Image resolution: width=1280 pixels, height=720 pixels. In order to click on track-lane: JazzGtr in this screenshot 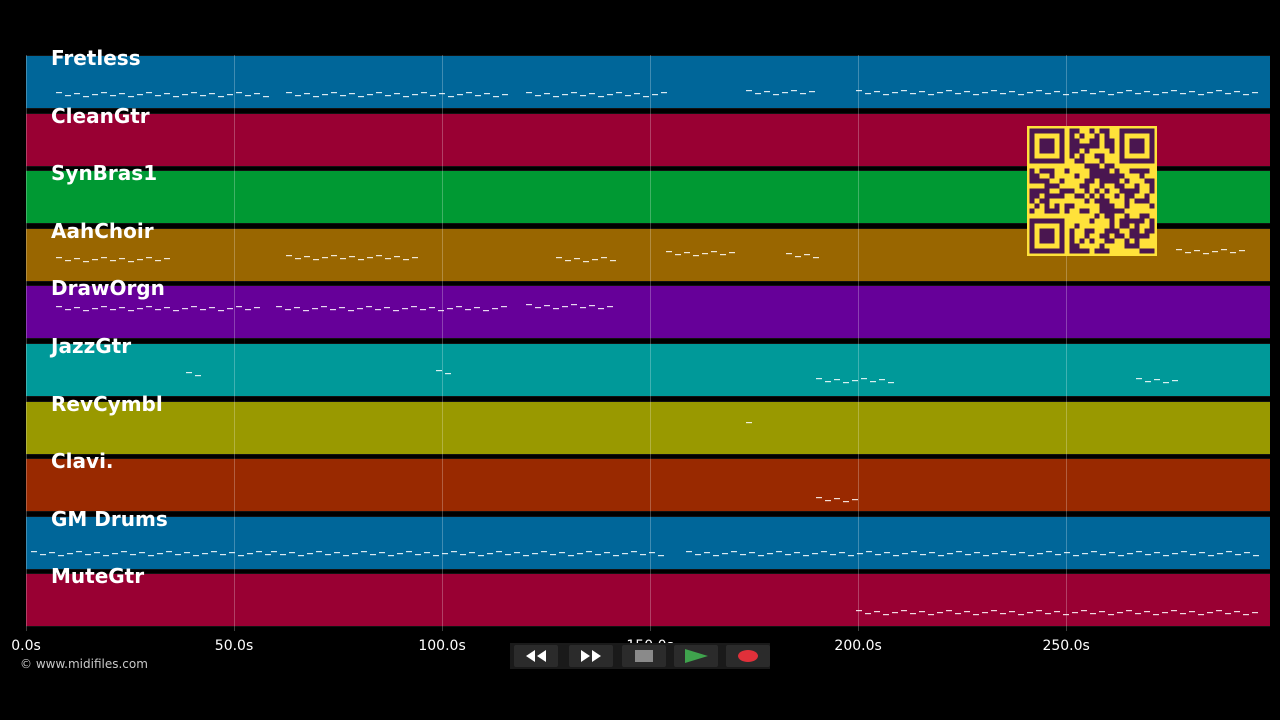, I will do `click(648, 365)`.